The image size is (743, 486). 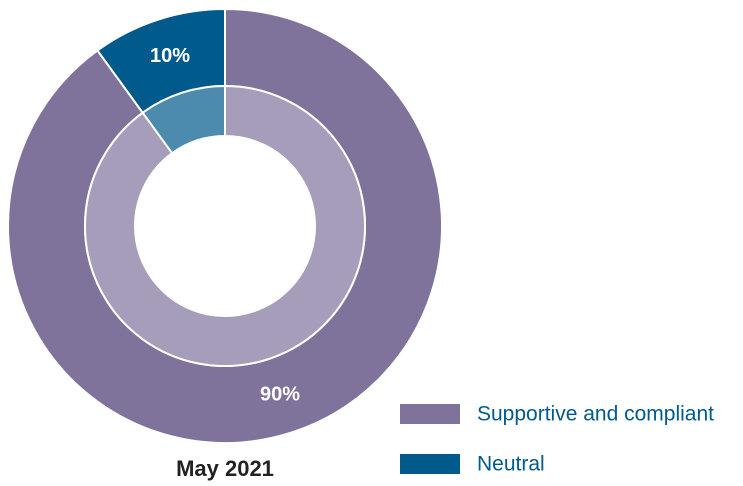 What do you see at coordinates (183, 119) in the screenshot?
I see `donut-inner` at bounding box center [183, 119].